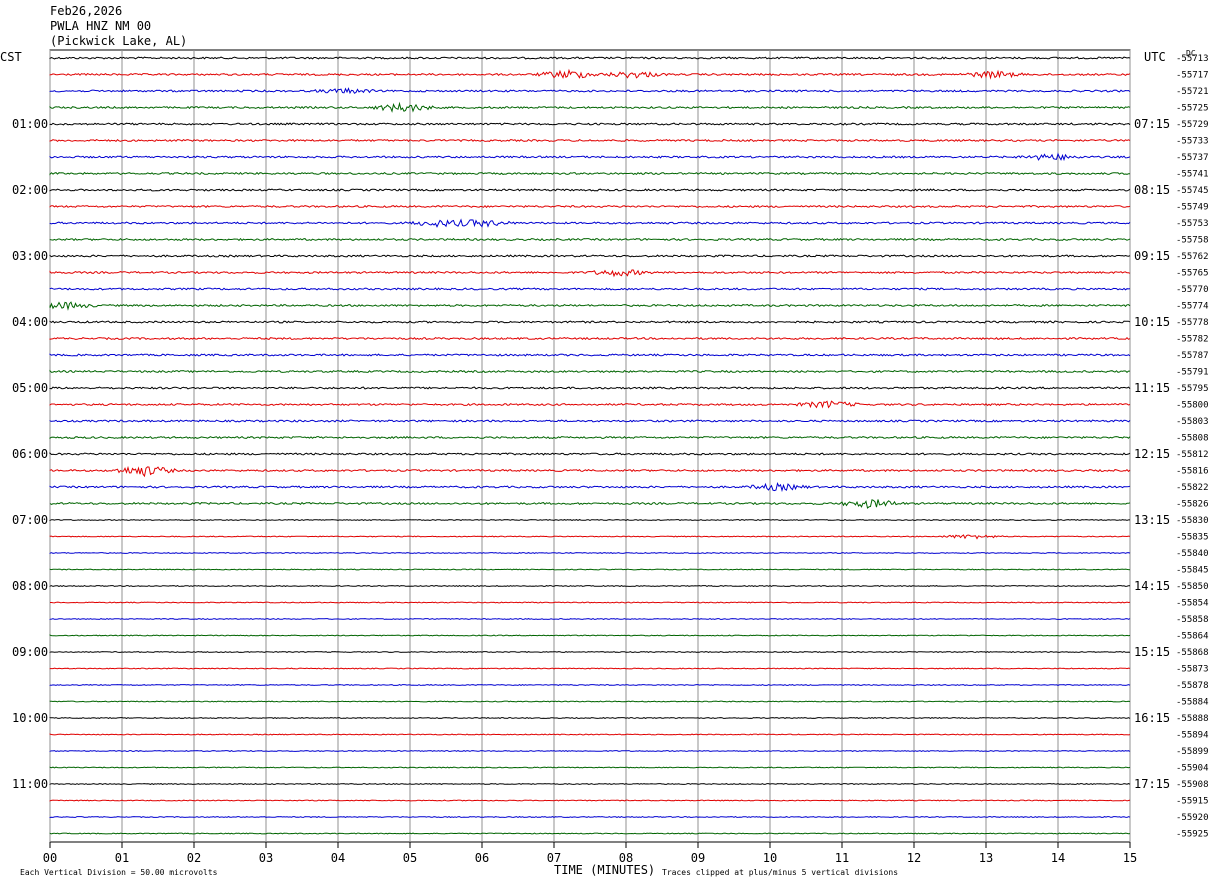 This screenshot has width=1210, height=886. I want to click on x-tick-label: 13, so click(986, 858).